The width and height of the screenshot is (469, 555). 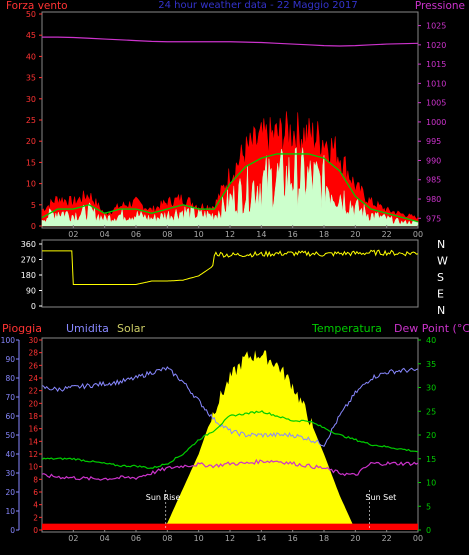 I want to click on pressure-y-tick-label: 1010, so click(x=436, y=83).